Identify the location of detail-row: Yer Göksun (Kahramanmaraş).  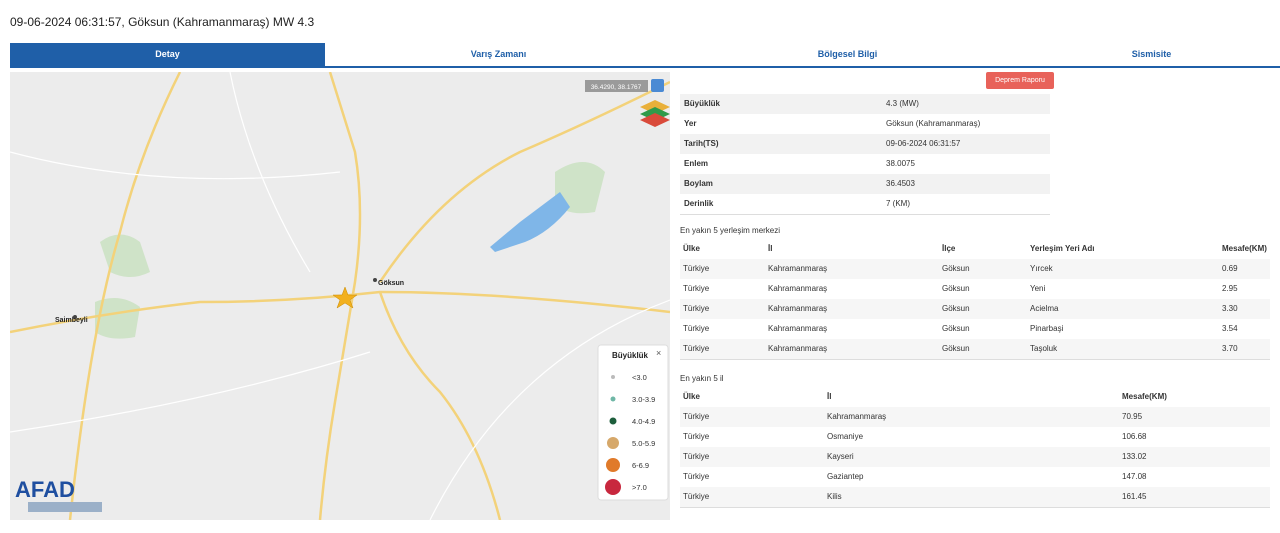
(865, 124).